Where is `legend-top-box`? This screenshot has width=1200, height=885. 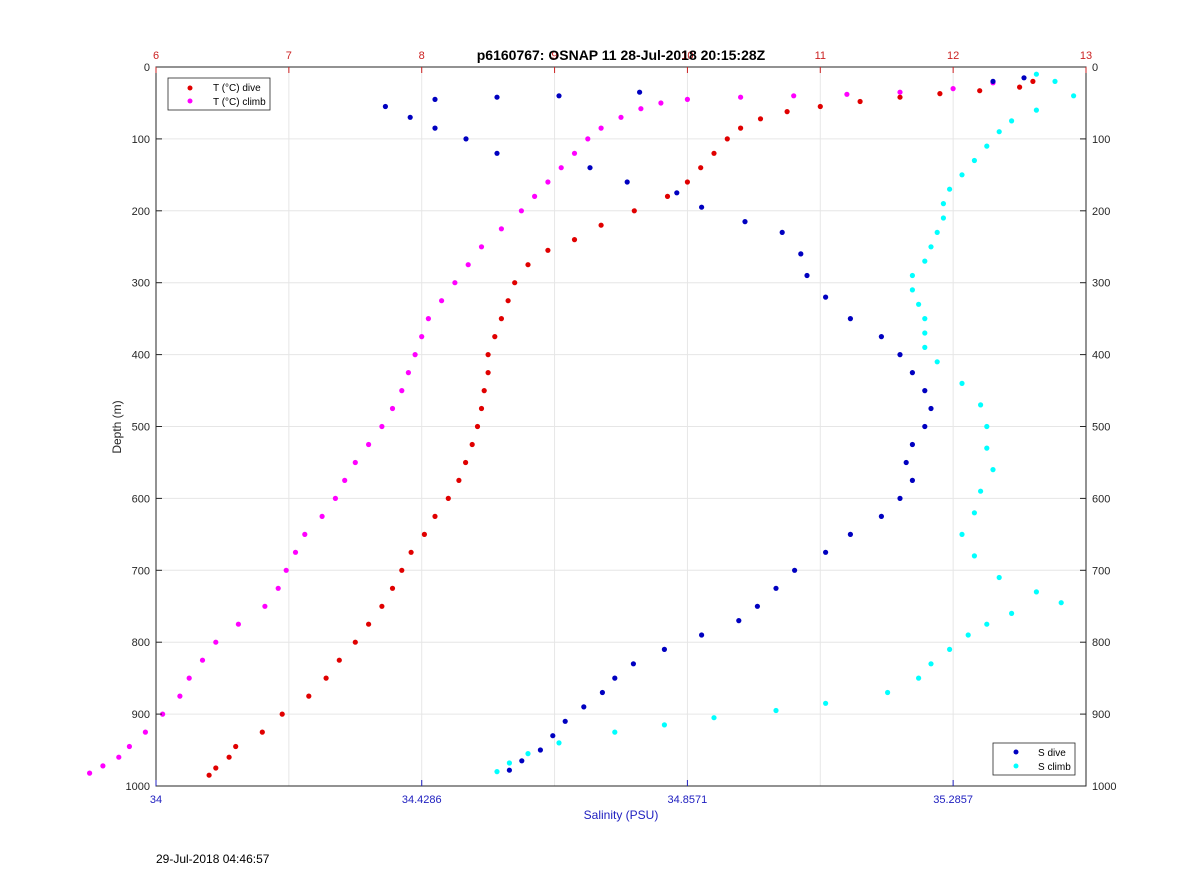
legend-top-box is located at coordinates (219, 94).